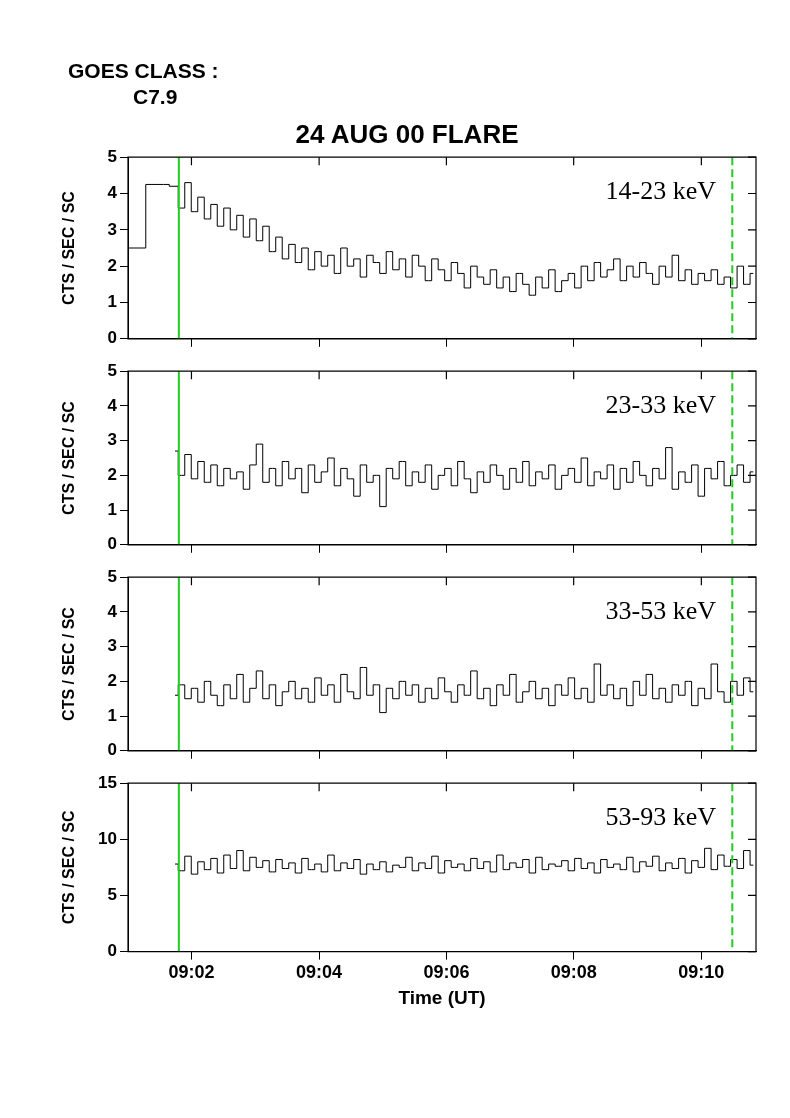  Describe the element at coordinates (661, 405) in the screenshot. I see `annotation: 23-33 keV` at that location.